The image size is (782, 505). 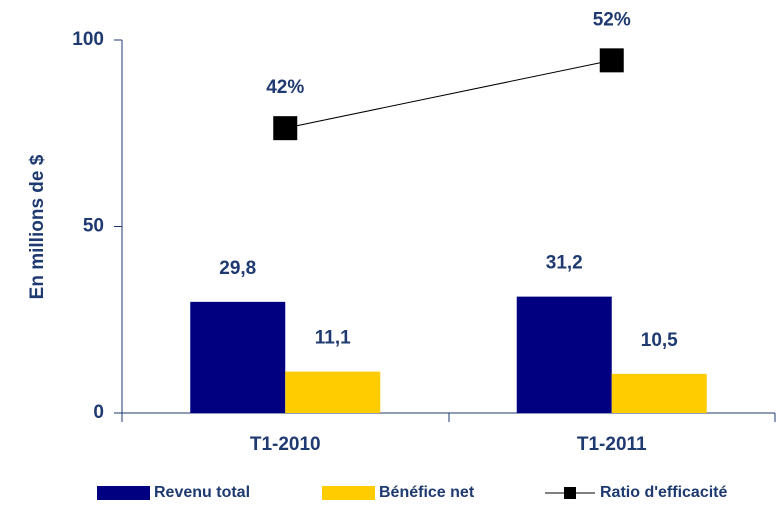 I want to click on x-tick-label: T1-2011, so click(x=612, y=444).